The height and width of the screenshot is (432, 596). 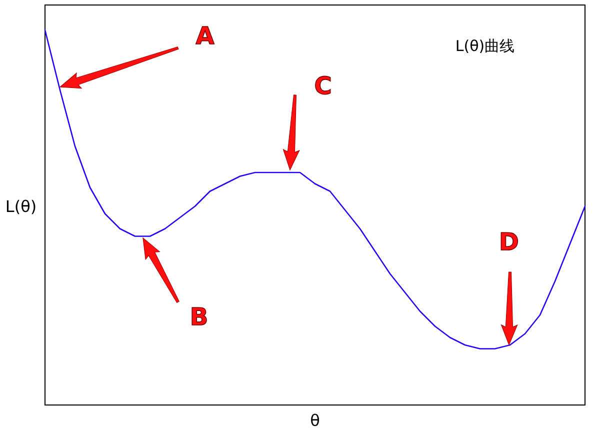 What do you see at coordinates (315, 420) in the screenshot?
I see `x-axis-title: θ` at bounding box center [315, 420].